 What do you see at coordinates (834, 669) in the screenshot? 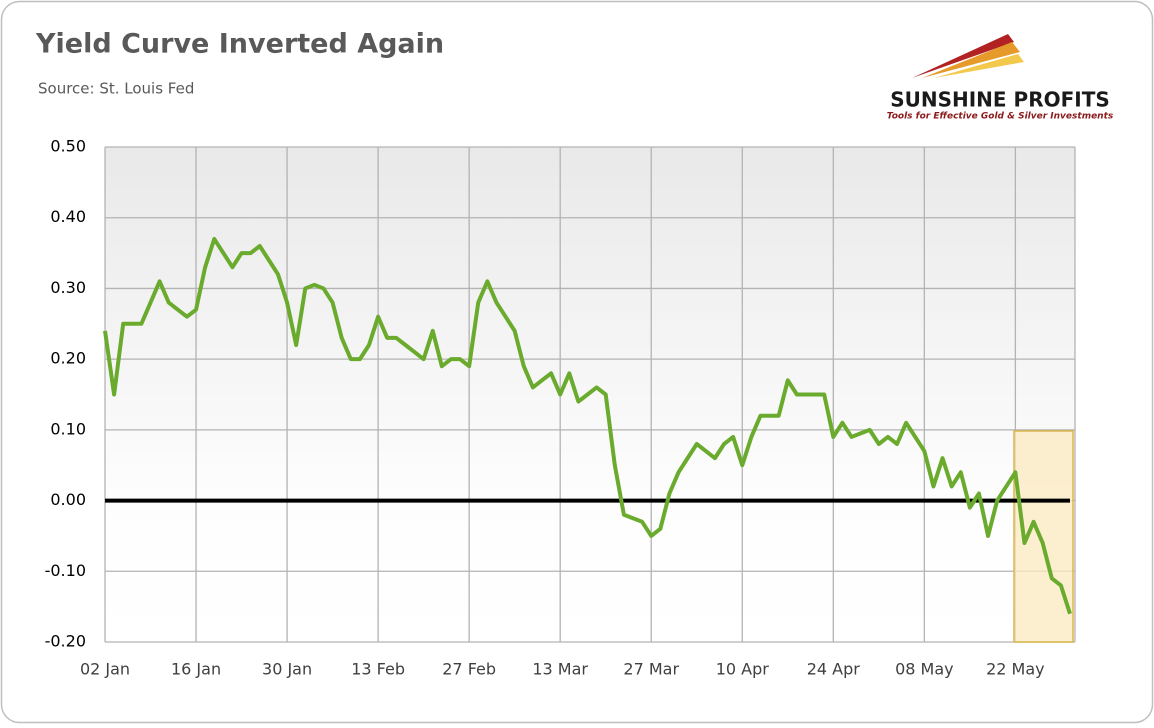
I see `x-tick-label: 24 Apr` at bounding box center [834, 669].